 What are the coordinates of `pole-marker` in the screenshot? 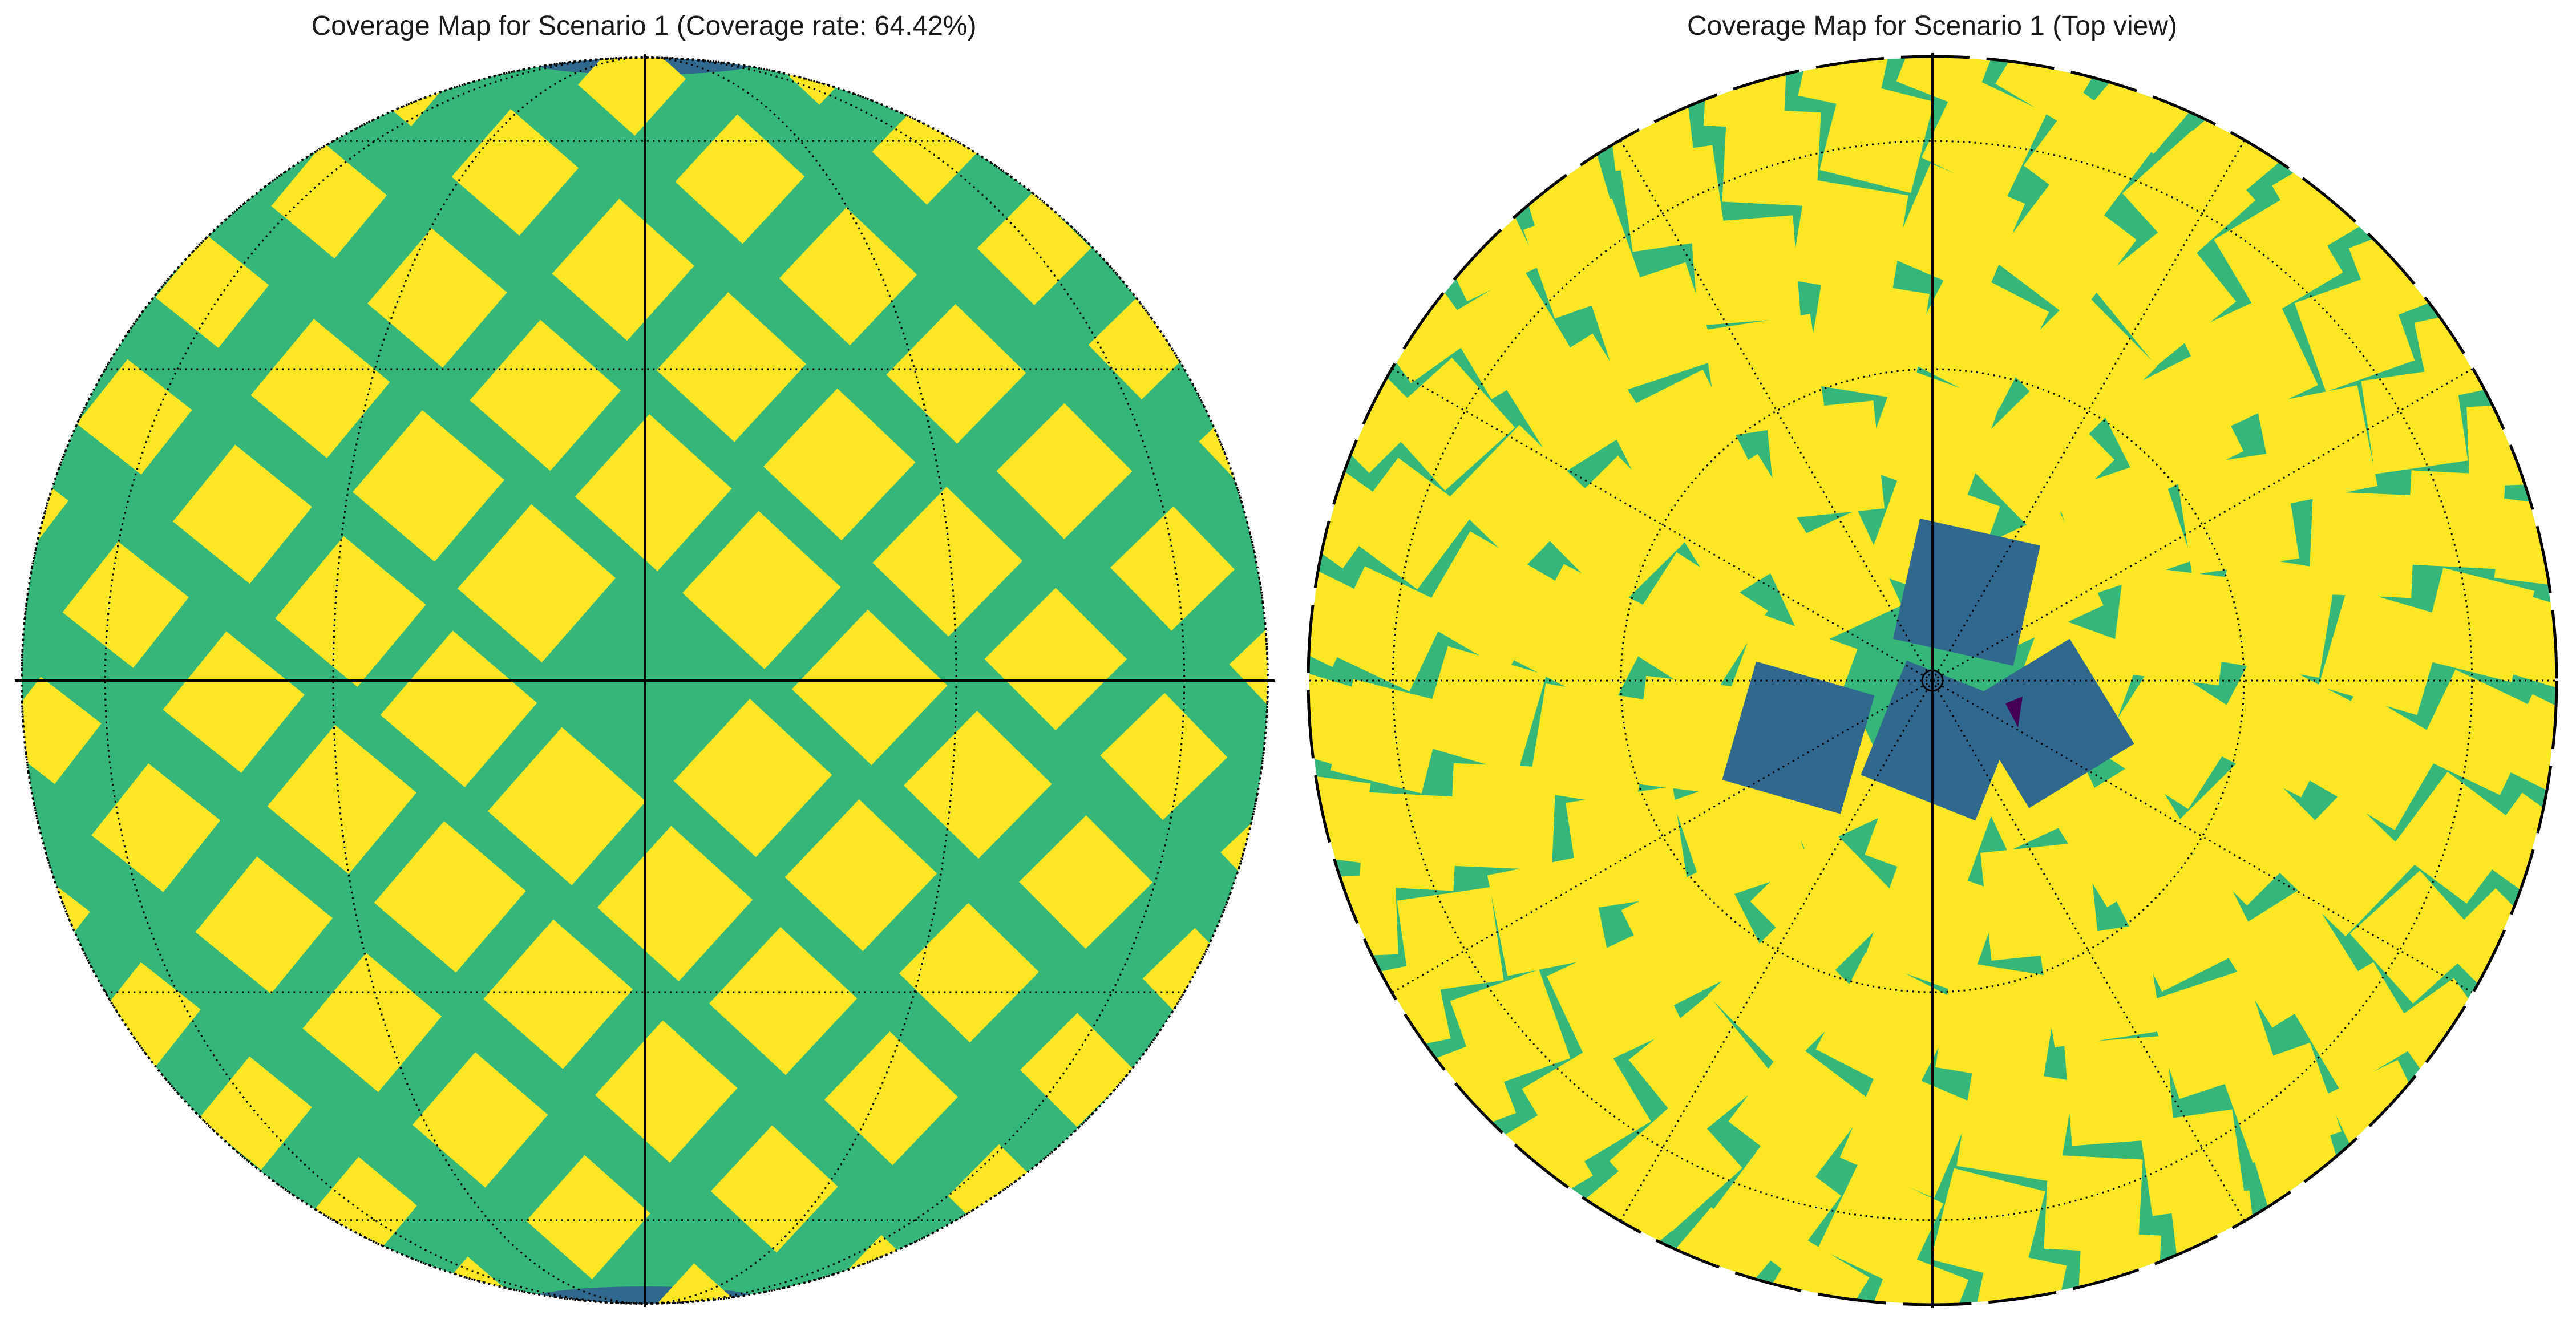 It's located at (1933, 680).